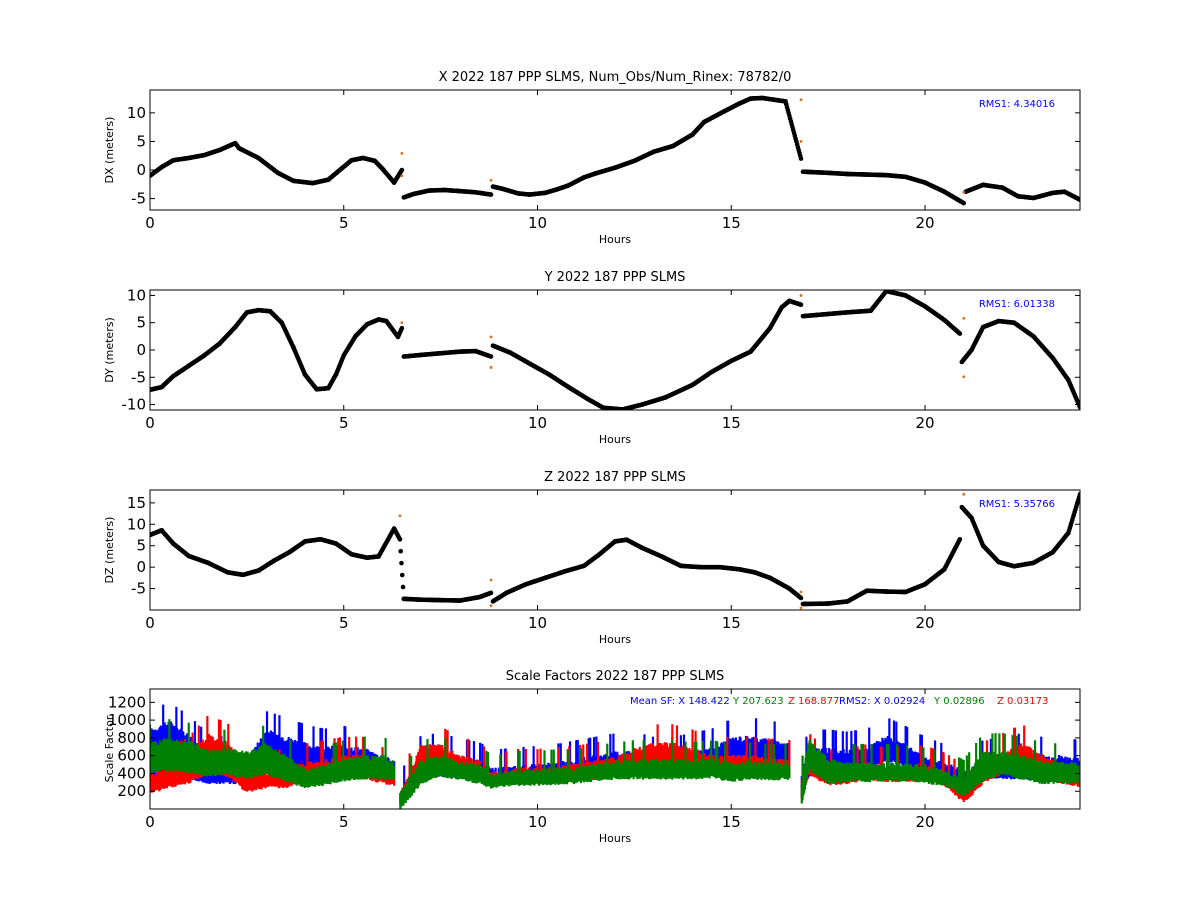 The image size is (1200, 900). I want to click on subplot-title: Y 2022 187 PPP SLMS, so click(615, 277).